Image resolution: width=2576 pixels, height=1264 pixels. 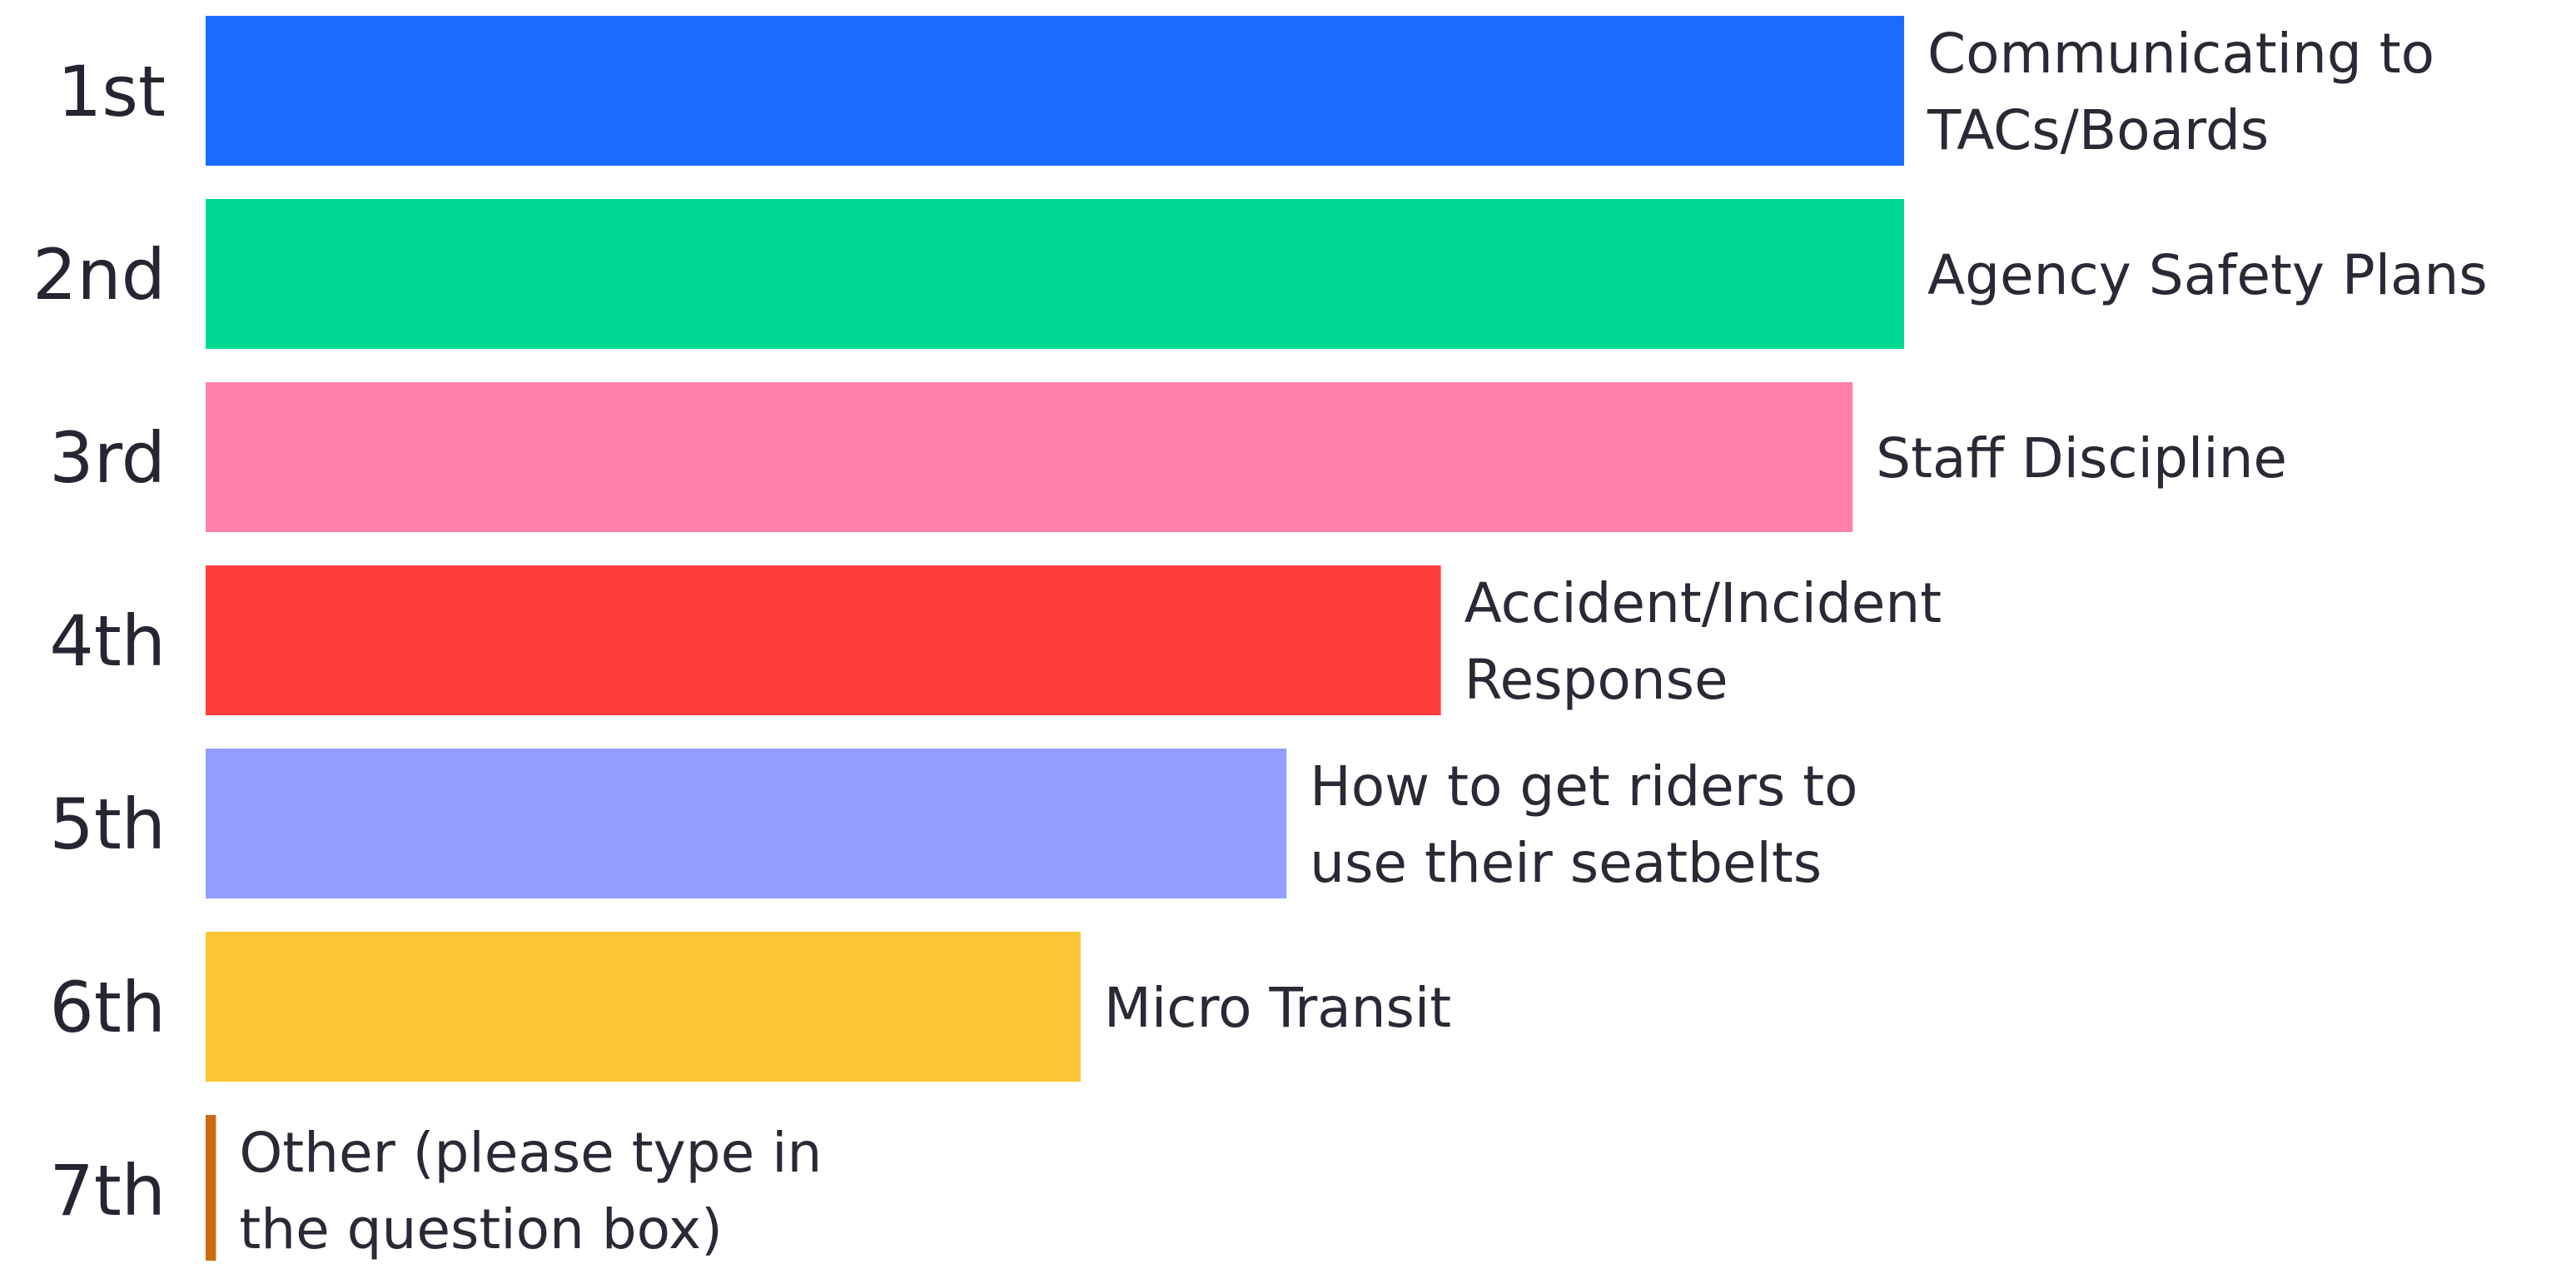 I want to click on rank-label-7th: 7th, so click(x=107, y=1191).